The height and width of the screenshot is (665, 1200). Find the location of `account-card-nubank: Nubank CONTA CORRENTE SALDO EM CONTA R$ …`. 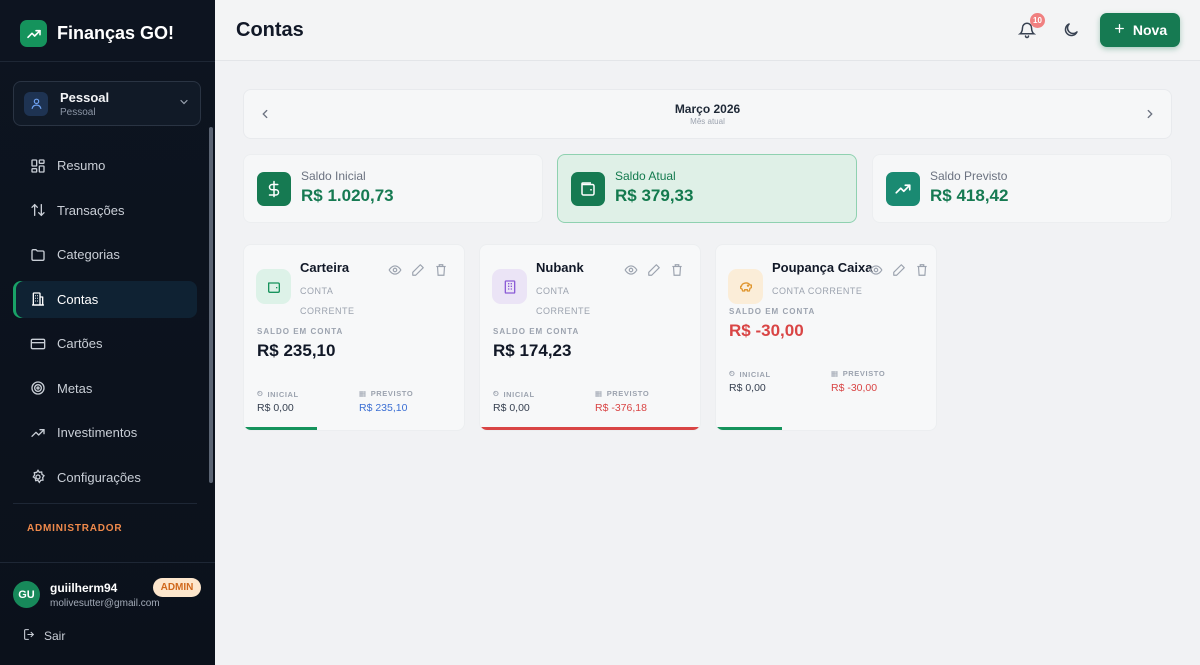

account-card-nubank: Nubank CONTA CORRENTE SALDO EM CONTA R$ … is located at coordinates (590, 337).